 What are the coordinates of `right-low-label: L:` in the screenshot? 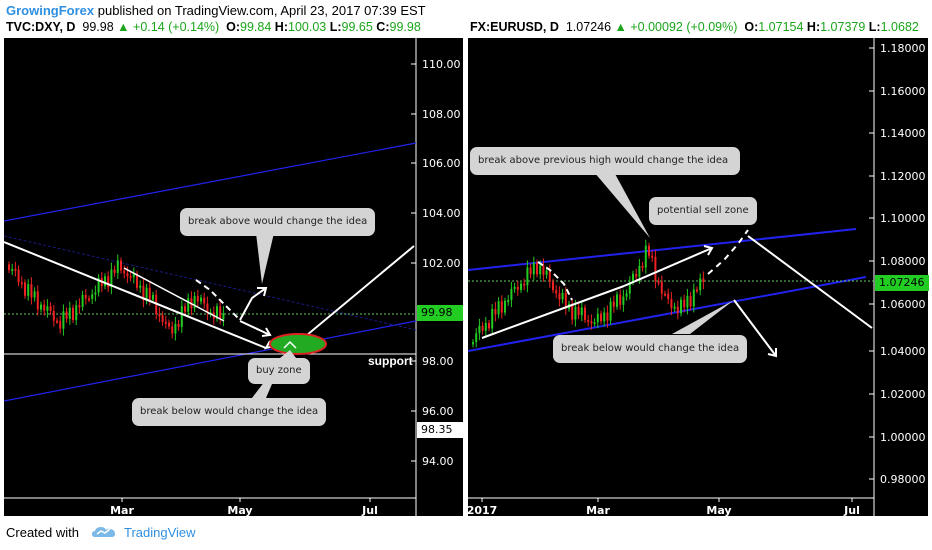 It's located at (874, 27).